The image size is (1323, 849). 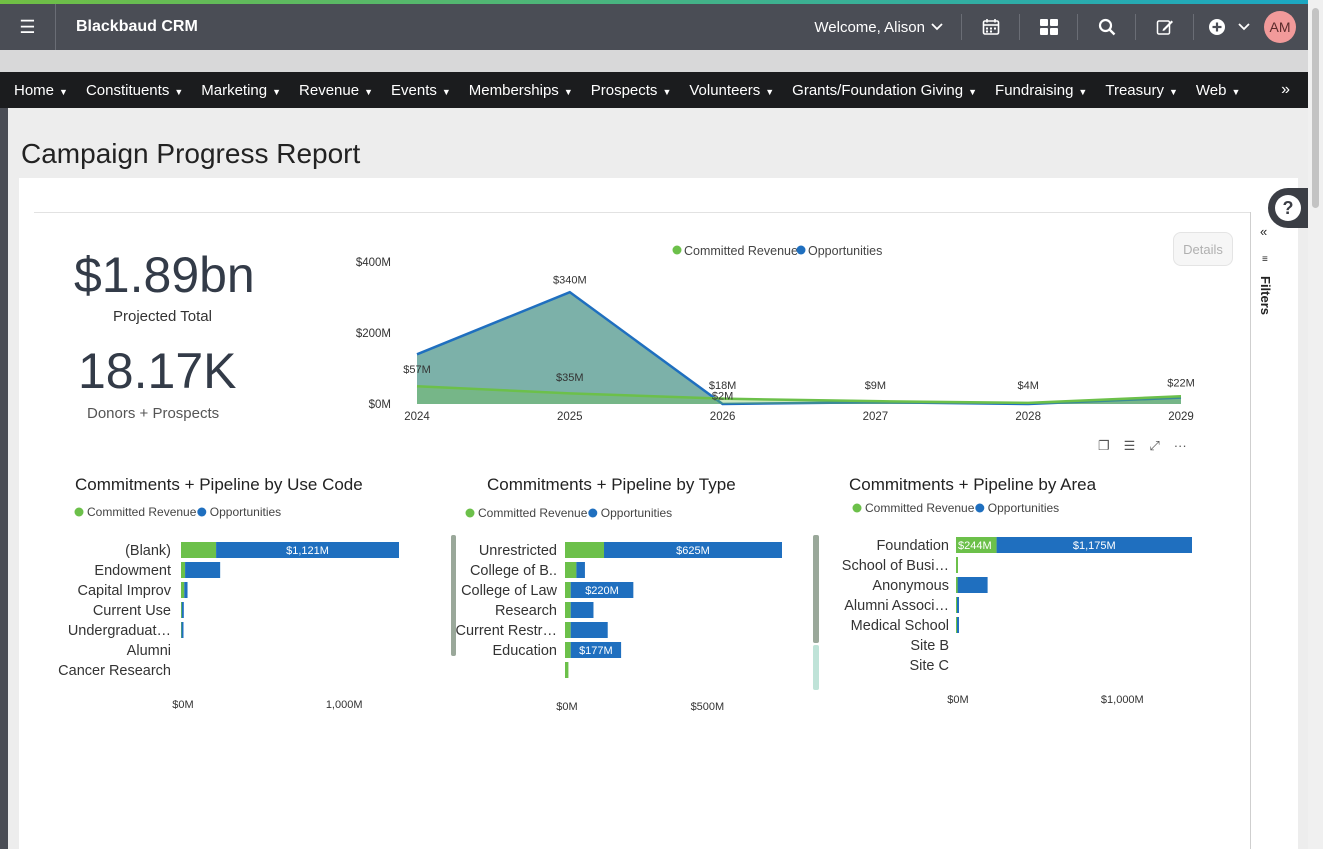 I want to click on app-header: ☰ Blackbaud CRM Welcome, Alison AM, so click(x=654, y=27).